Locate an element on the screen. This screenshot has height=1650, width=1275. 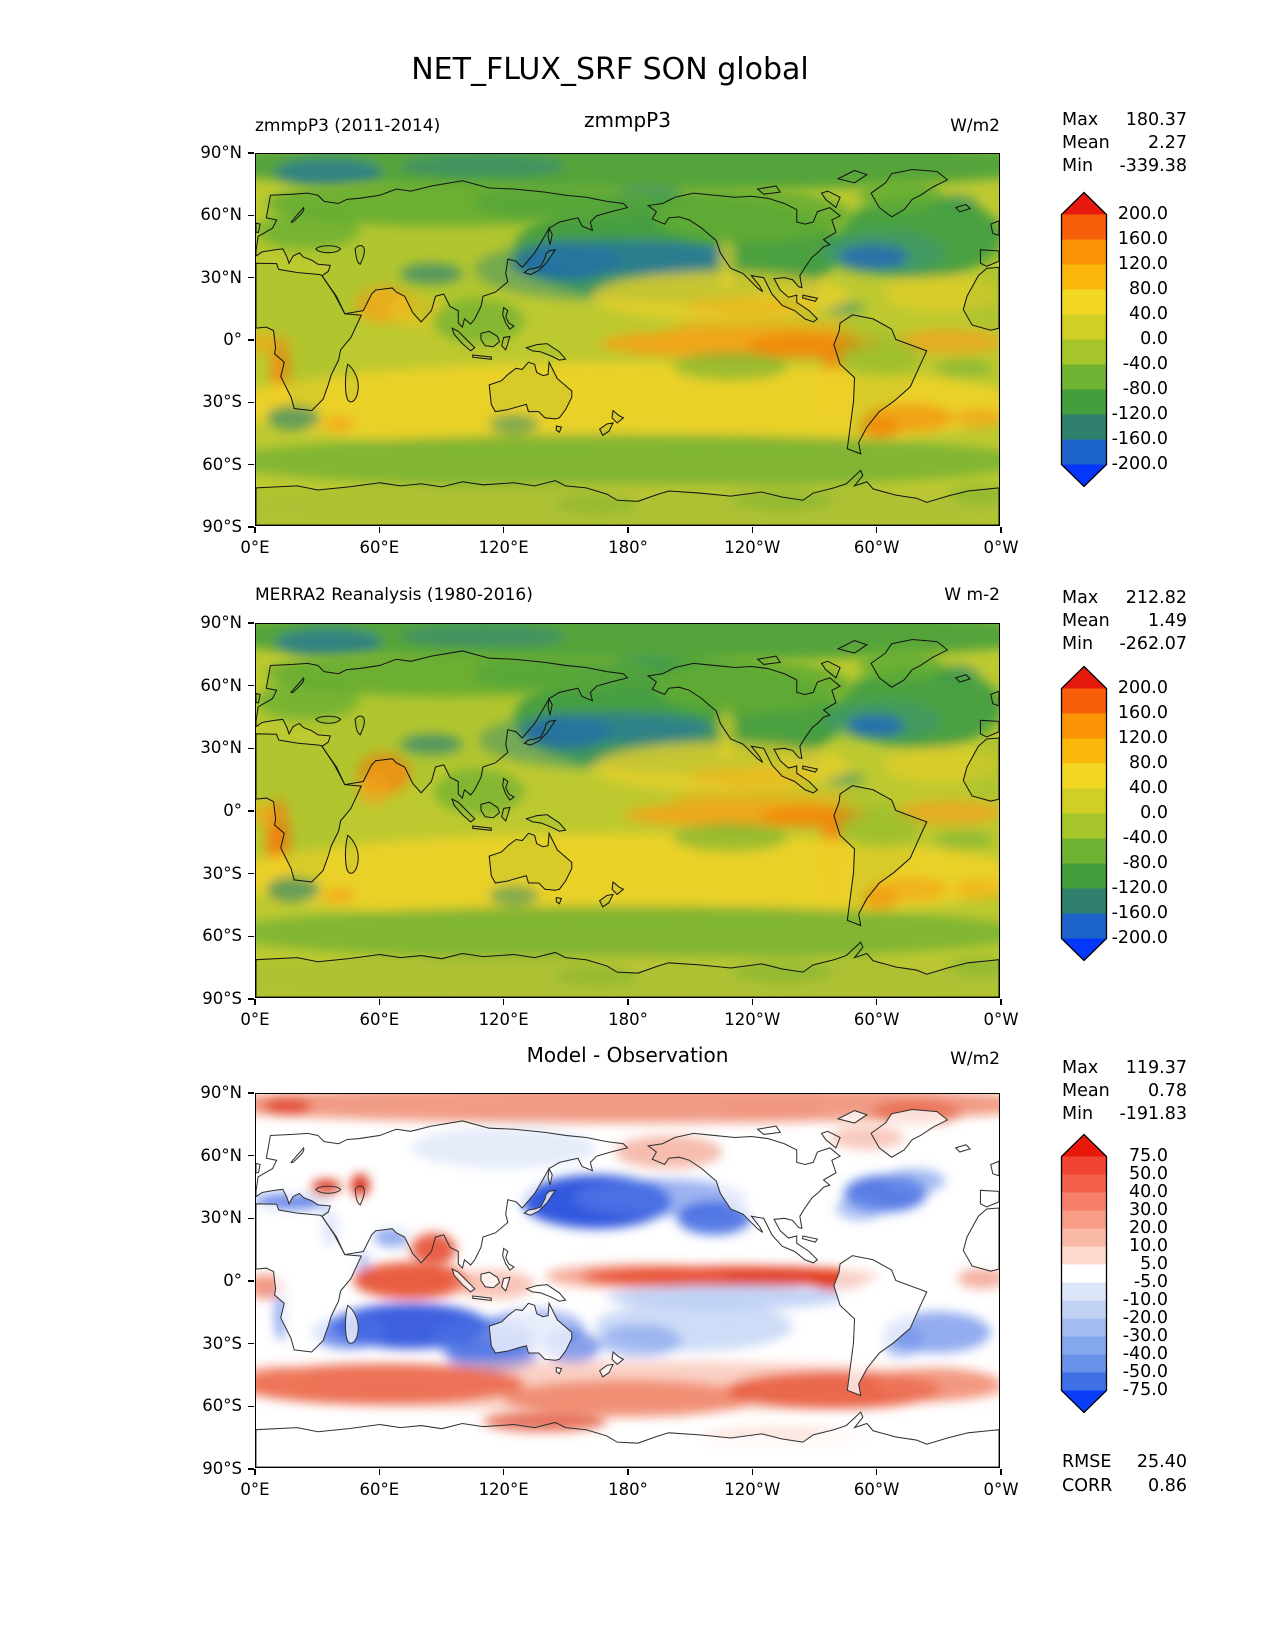
colorbar-tick-label: 75.0 is located at coordinates (1148, 1156).